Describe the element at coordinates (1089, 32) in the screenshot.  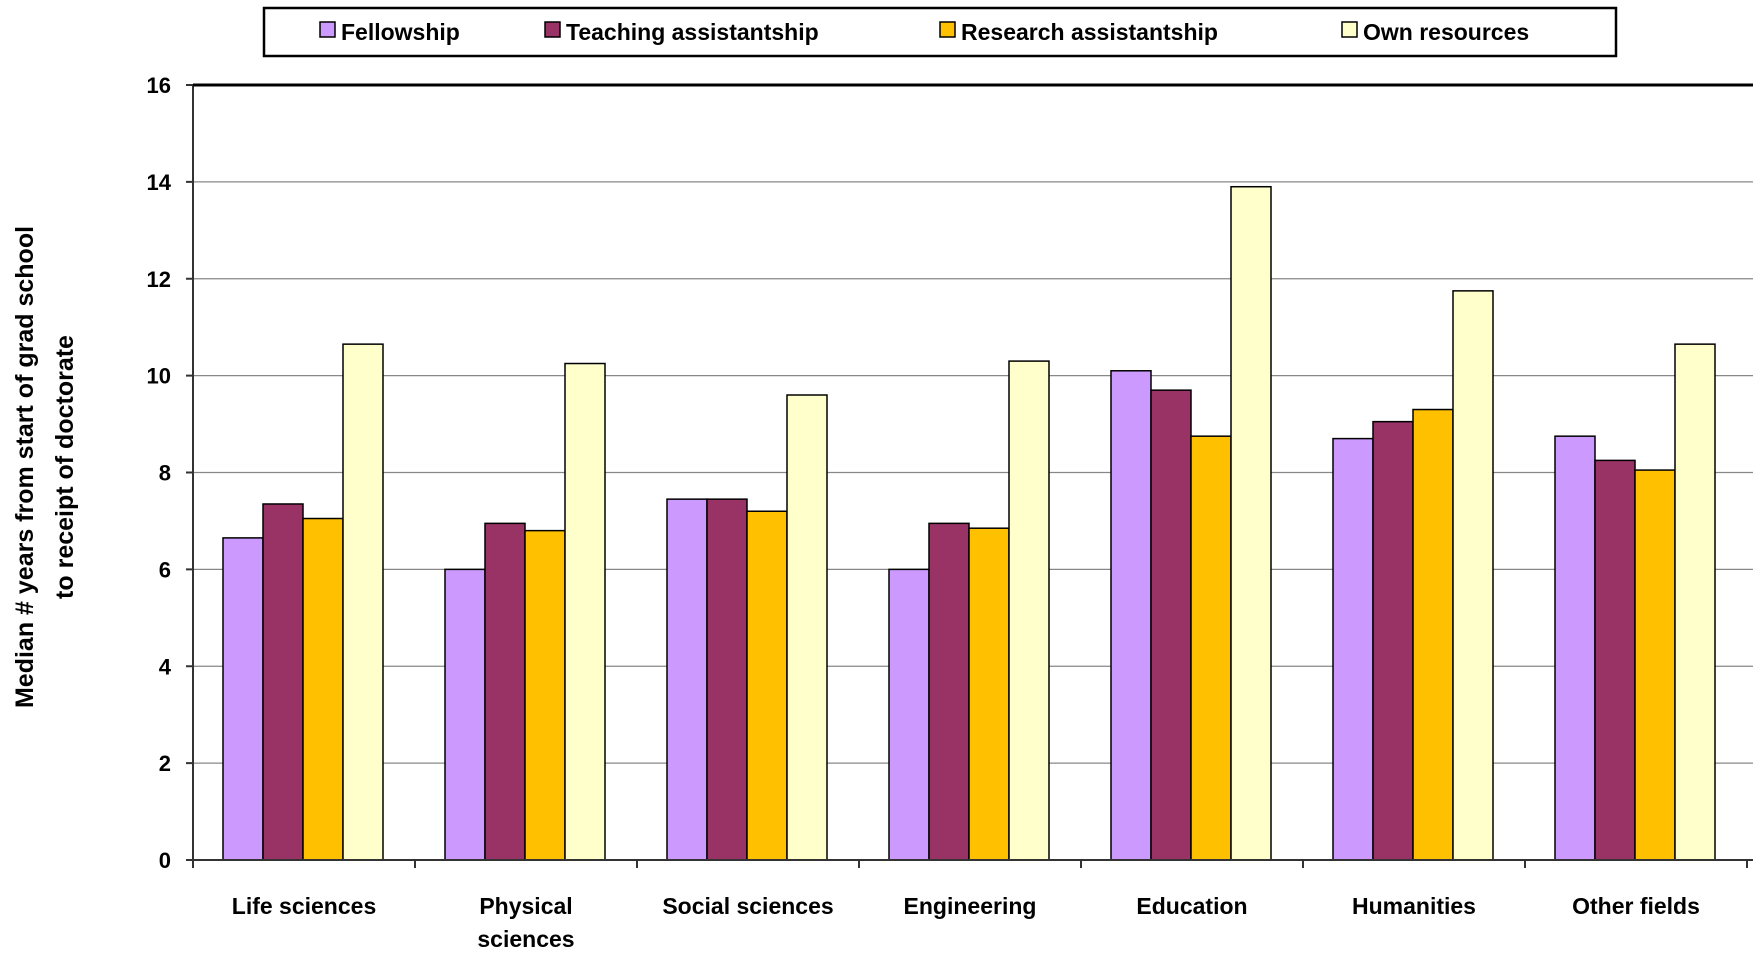
I see `legend-label: Research assistantship` at that location.